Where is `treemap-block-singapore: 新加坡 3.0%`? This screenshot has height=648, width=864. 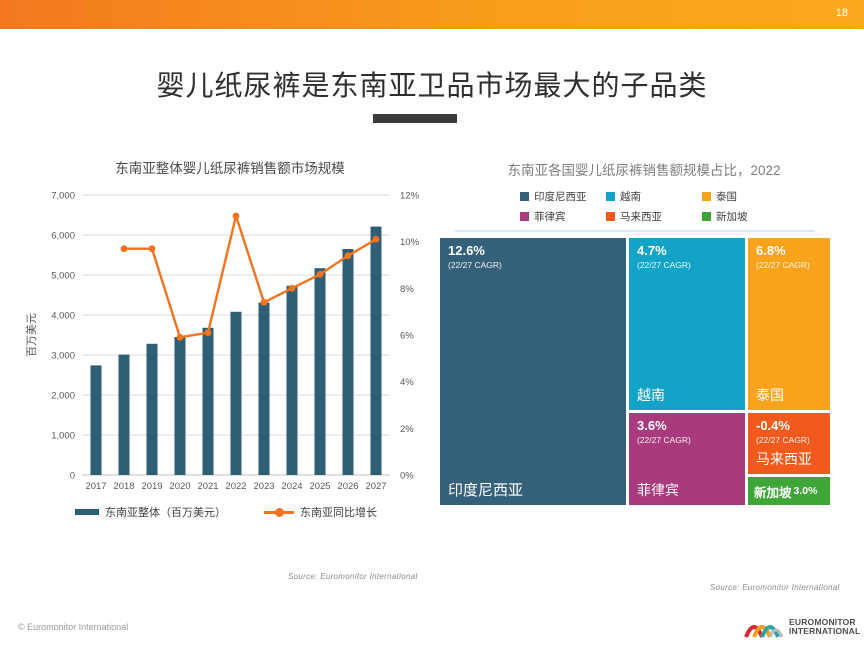
treemap-block-singapore: 新加坡 3.0% is located at coordinates (789, 491).